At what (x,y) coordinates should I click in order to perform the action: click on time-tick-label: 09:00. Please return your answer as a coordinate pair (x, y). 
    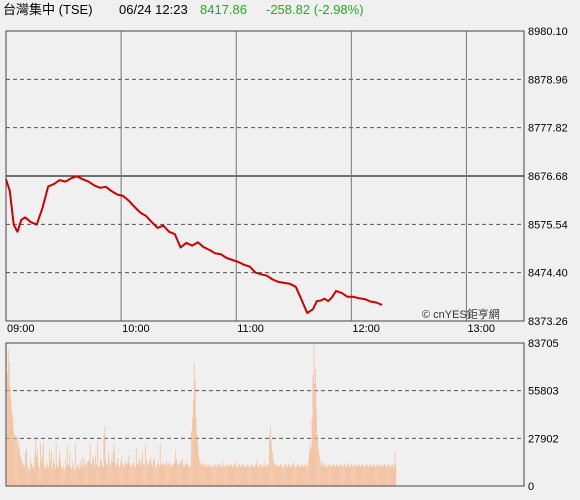
    Looking at the image, I should click on (21, 329).